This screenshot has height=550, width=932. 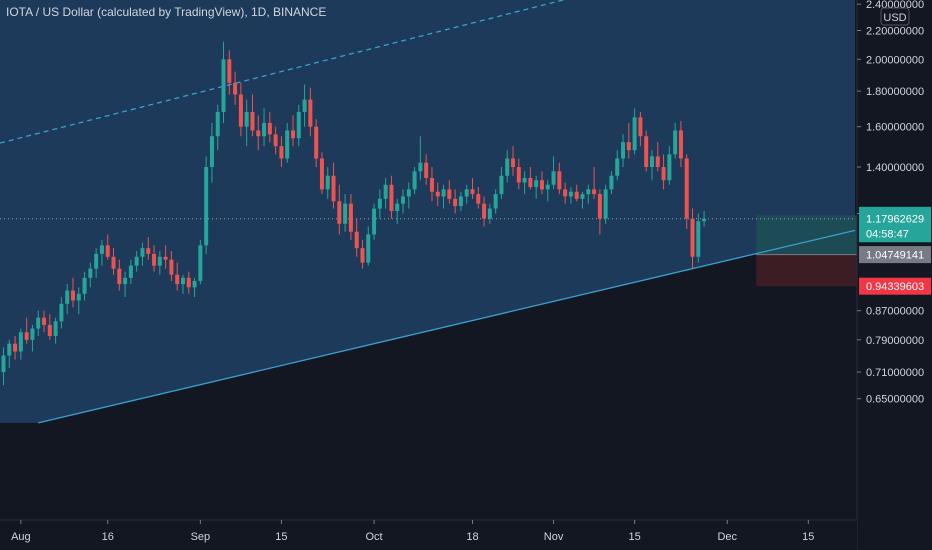 I want to click on time-tick-label: Sep, so click(x=201, y=537).